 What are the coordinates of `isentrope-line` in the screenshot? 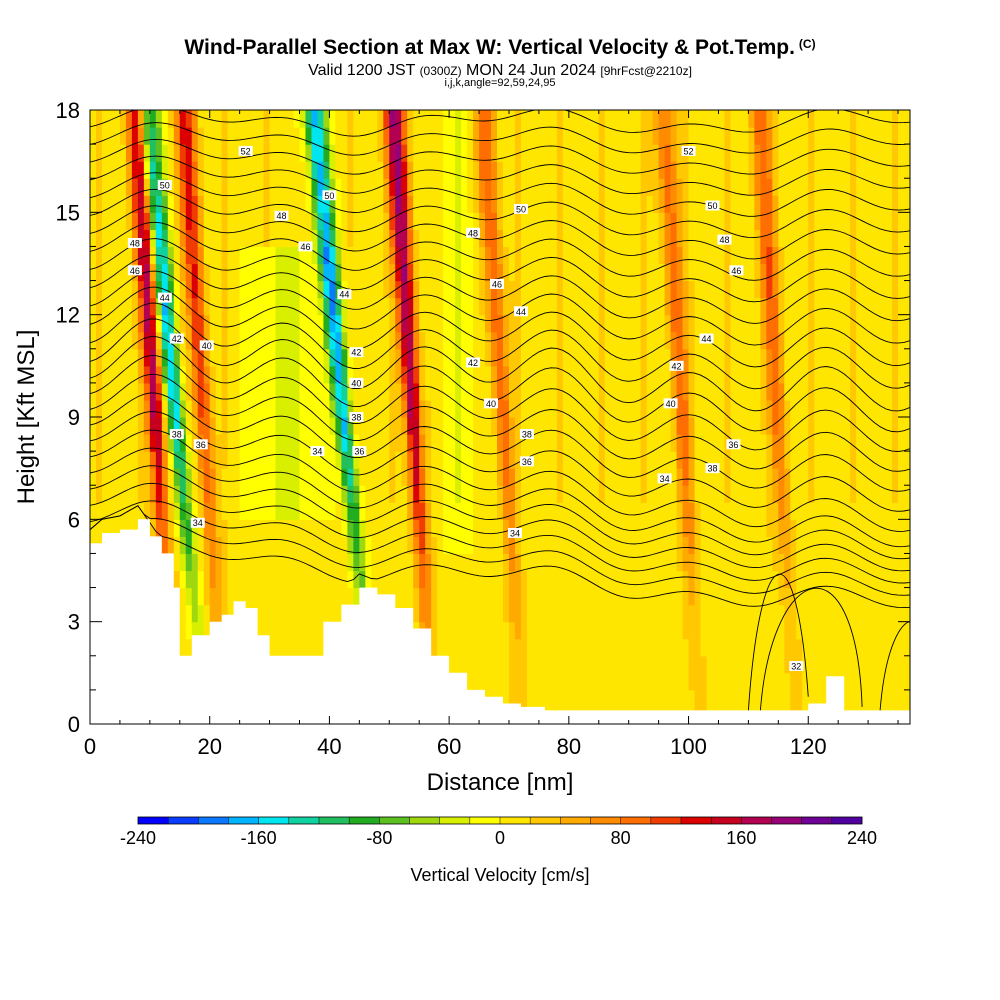 It's located at (500, 365).